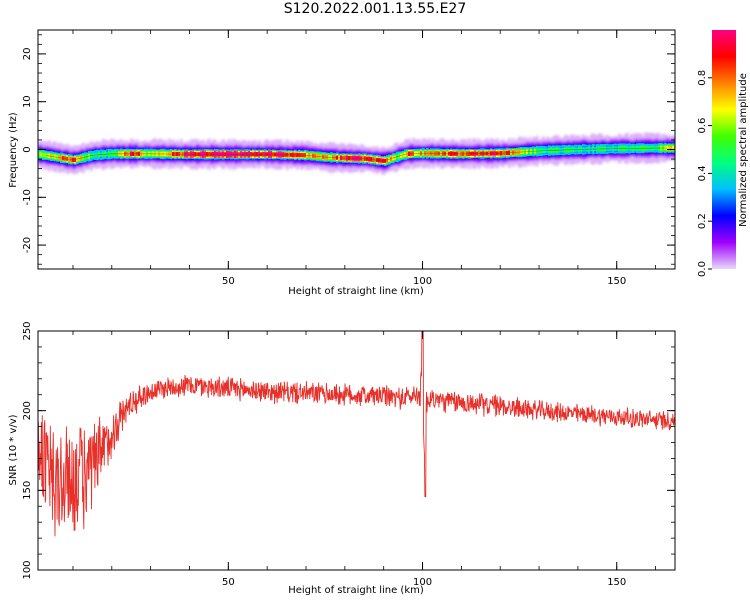 This screenshot has height=600, width=750. Describe the element at coordinates (724, 149) in the screenshot. I see `colorbar-gradient` at that location.